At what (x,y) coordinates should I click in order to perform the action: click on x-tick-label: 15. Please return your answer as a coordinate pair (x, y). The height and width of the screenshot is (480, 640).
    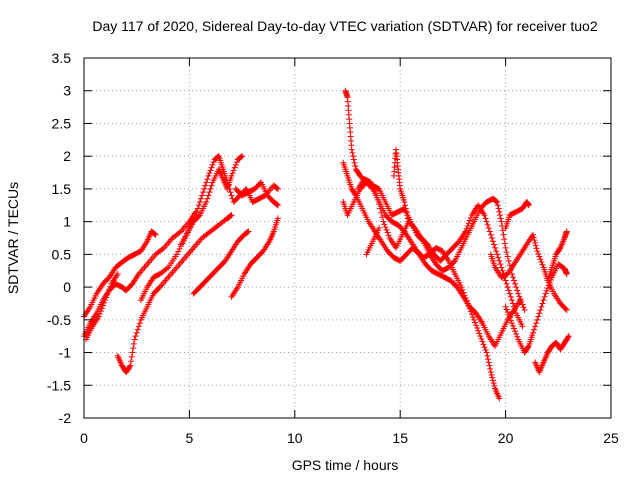
    Looking at the image, I should click on (400, 438).